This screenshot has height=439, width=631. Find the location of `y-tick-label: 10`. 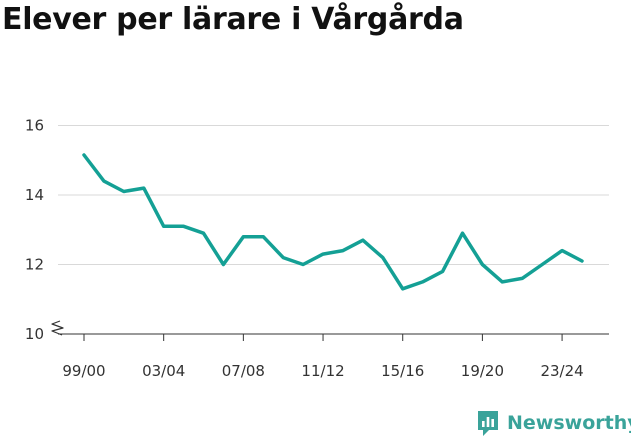

y-tick-label: 10 is located at coordinates (34, 334).